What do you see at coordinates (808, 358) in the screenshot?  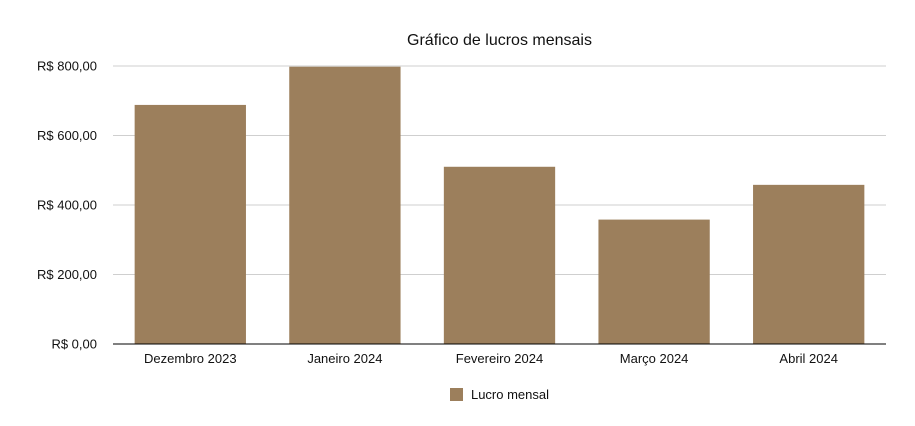 I see `x-tick-label: Abril 2024` at bounding box center [808, 358].